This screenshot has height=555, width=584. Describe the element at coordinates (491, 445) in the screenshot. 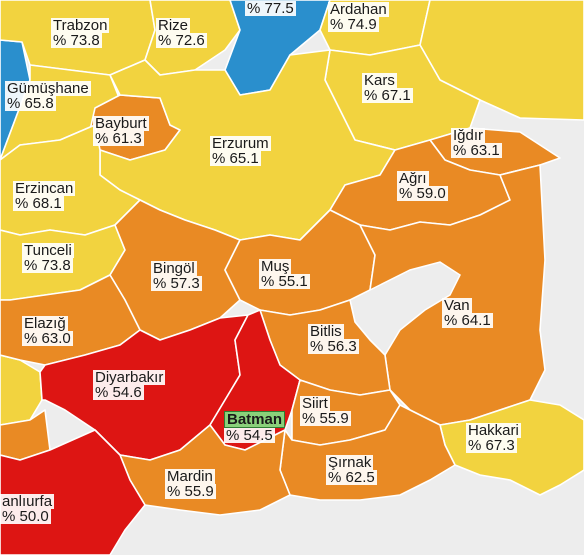

I see `province-value: % 67.3` at that location.